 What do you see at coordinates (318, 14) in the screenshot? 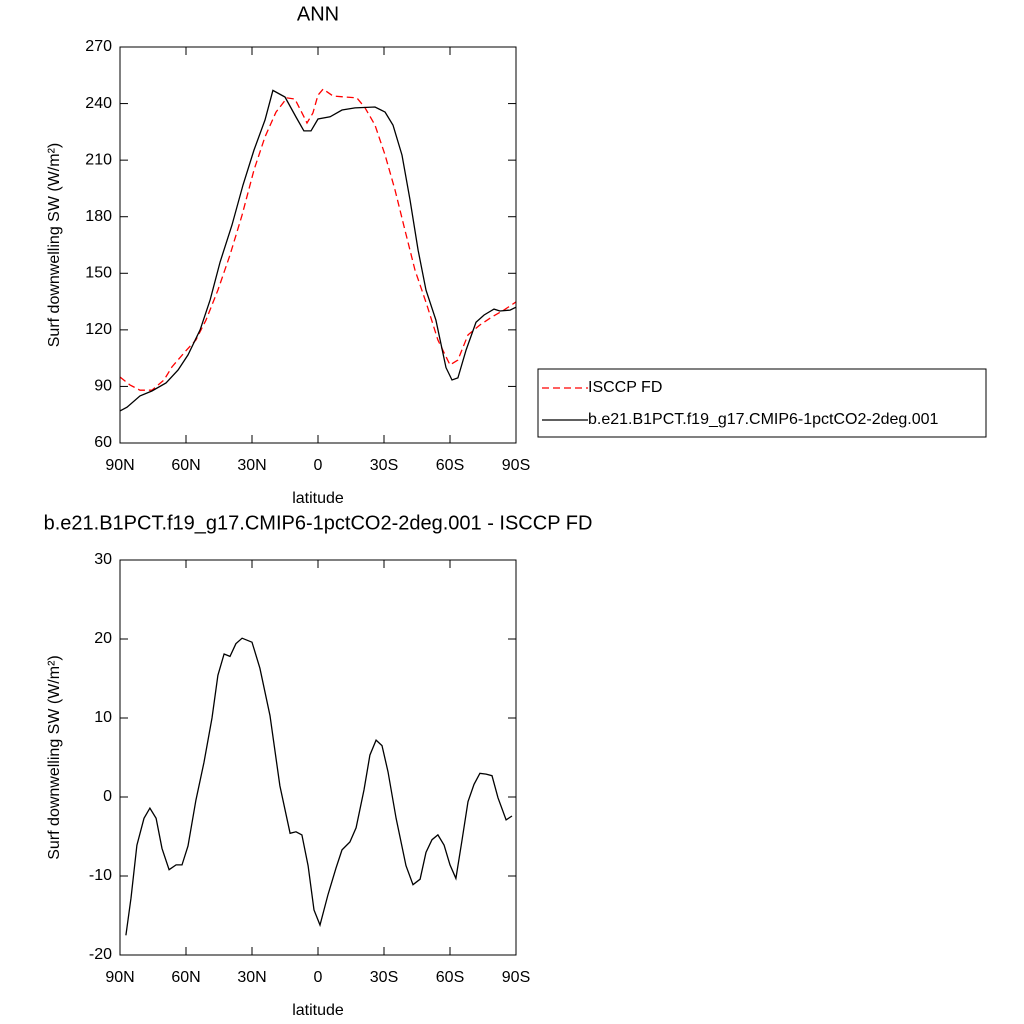
I see `chart-title: ANN` at bounding box center [318, 14].